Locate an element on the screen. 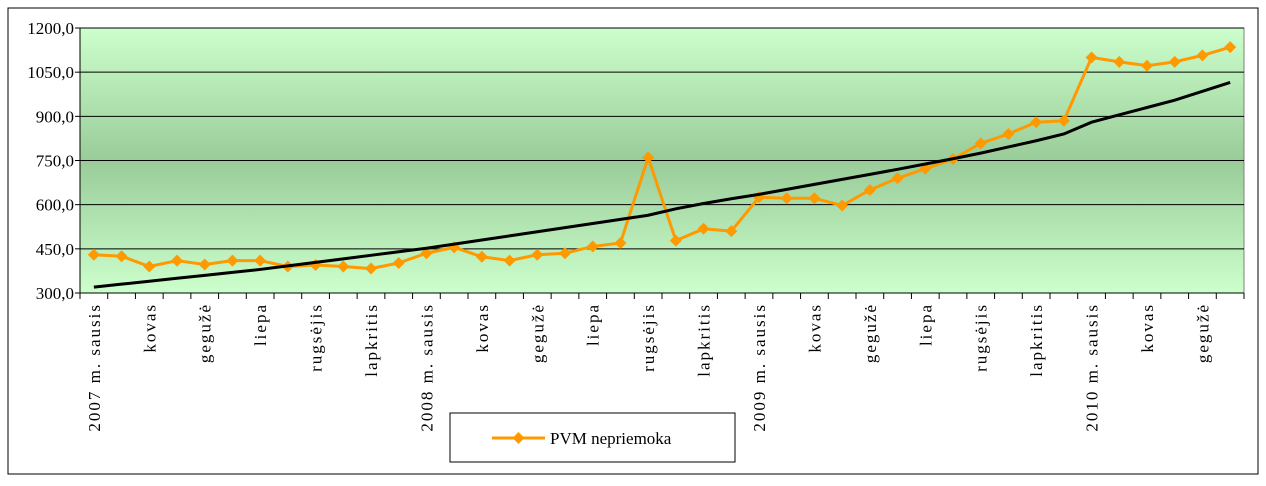  x-tick-label: 2008 m. sausis is located at coordinates (426, 367).